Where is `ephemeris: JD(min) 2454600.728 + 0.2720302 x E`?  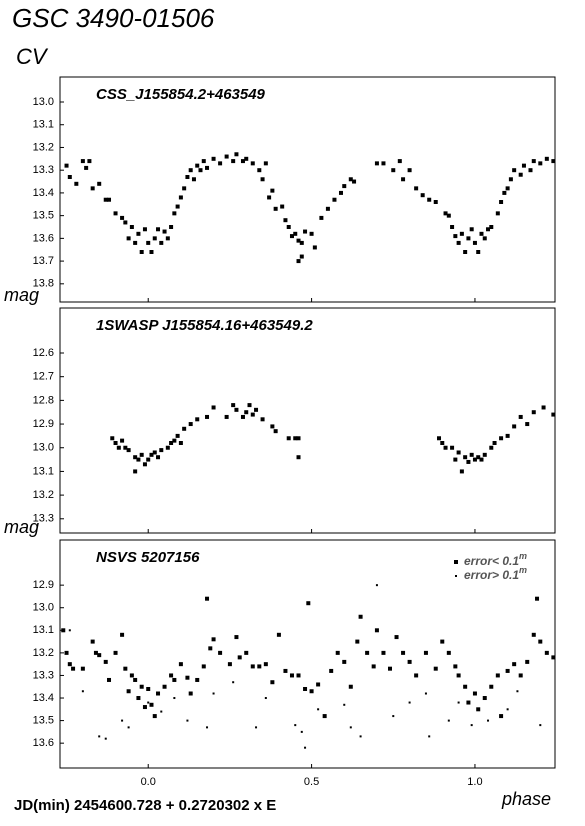 ephemeris: JD(min) 2454600.728 + 0.2720302 x E is located at coordinates (145, 805).